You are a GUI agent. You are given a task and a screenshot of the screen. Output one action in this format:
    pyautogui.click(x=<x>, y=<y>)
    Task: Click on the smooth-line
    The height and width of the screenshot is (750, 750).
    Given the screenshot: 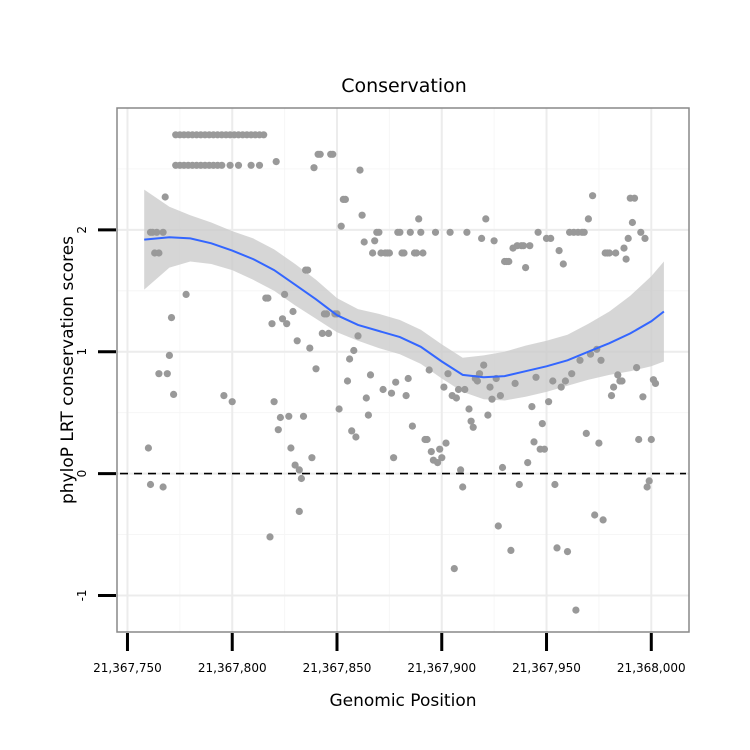 What is the action you would take?
    pyautogui.click(x=404, y=307)
    